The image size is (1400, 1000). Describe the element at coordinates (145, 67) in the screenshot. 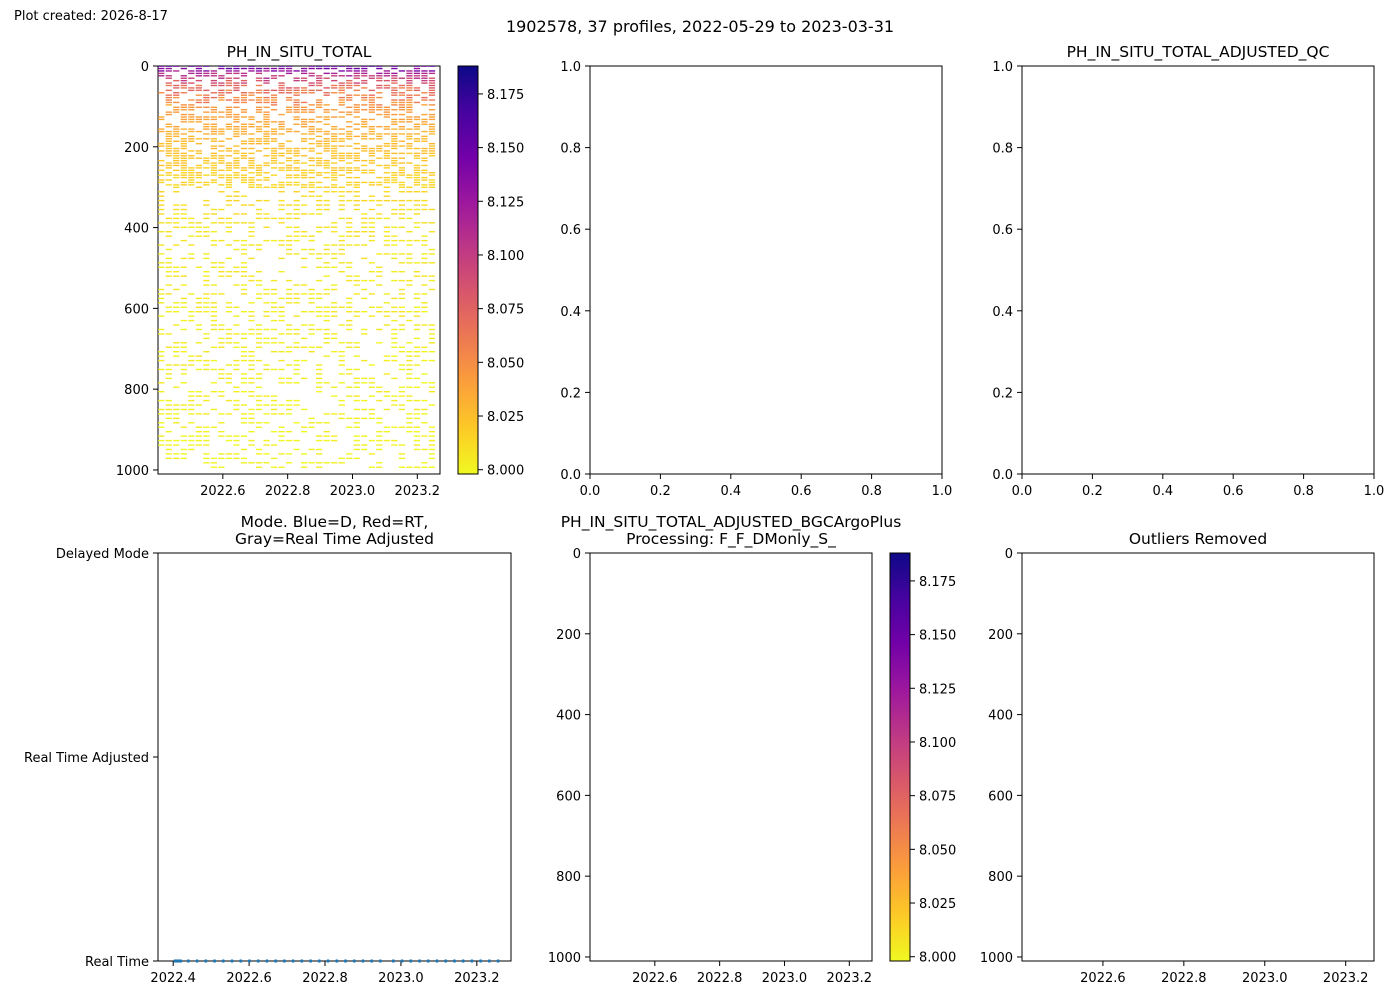

I see `ph-raw-ytick-label: 0` at that location.